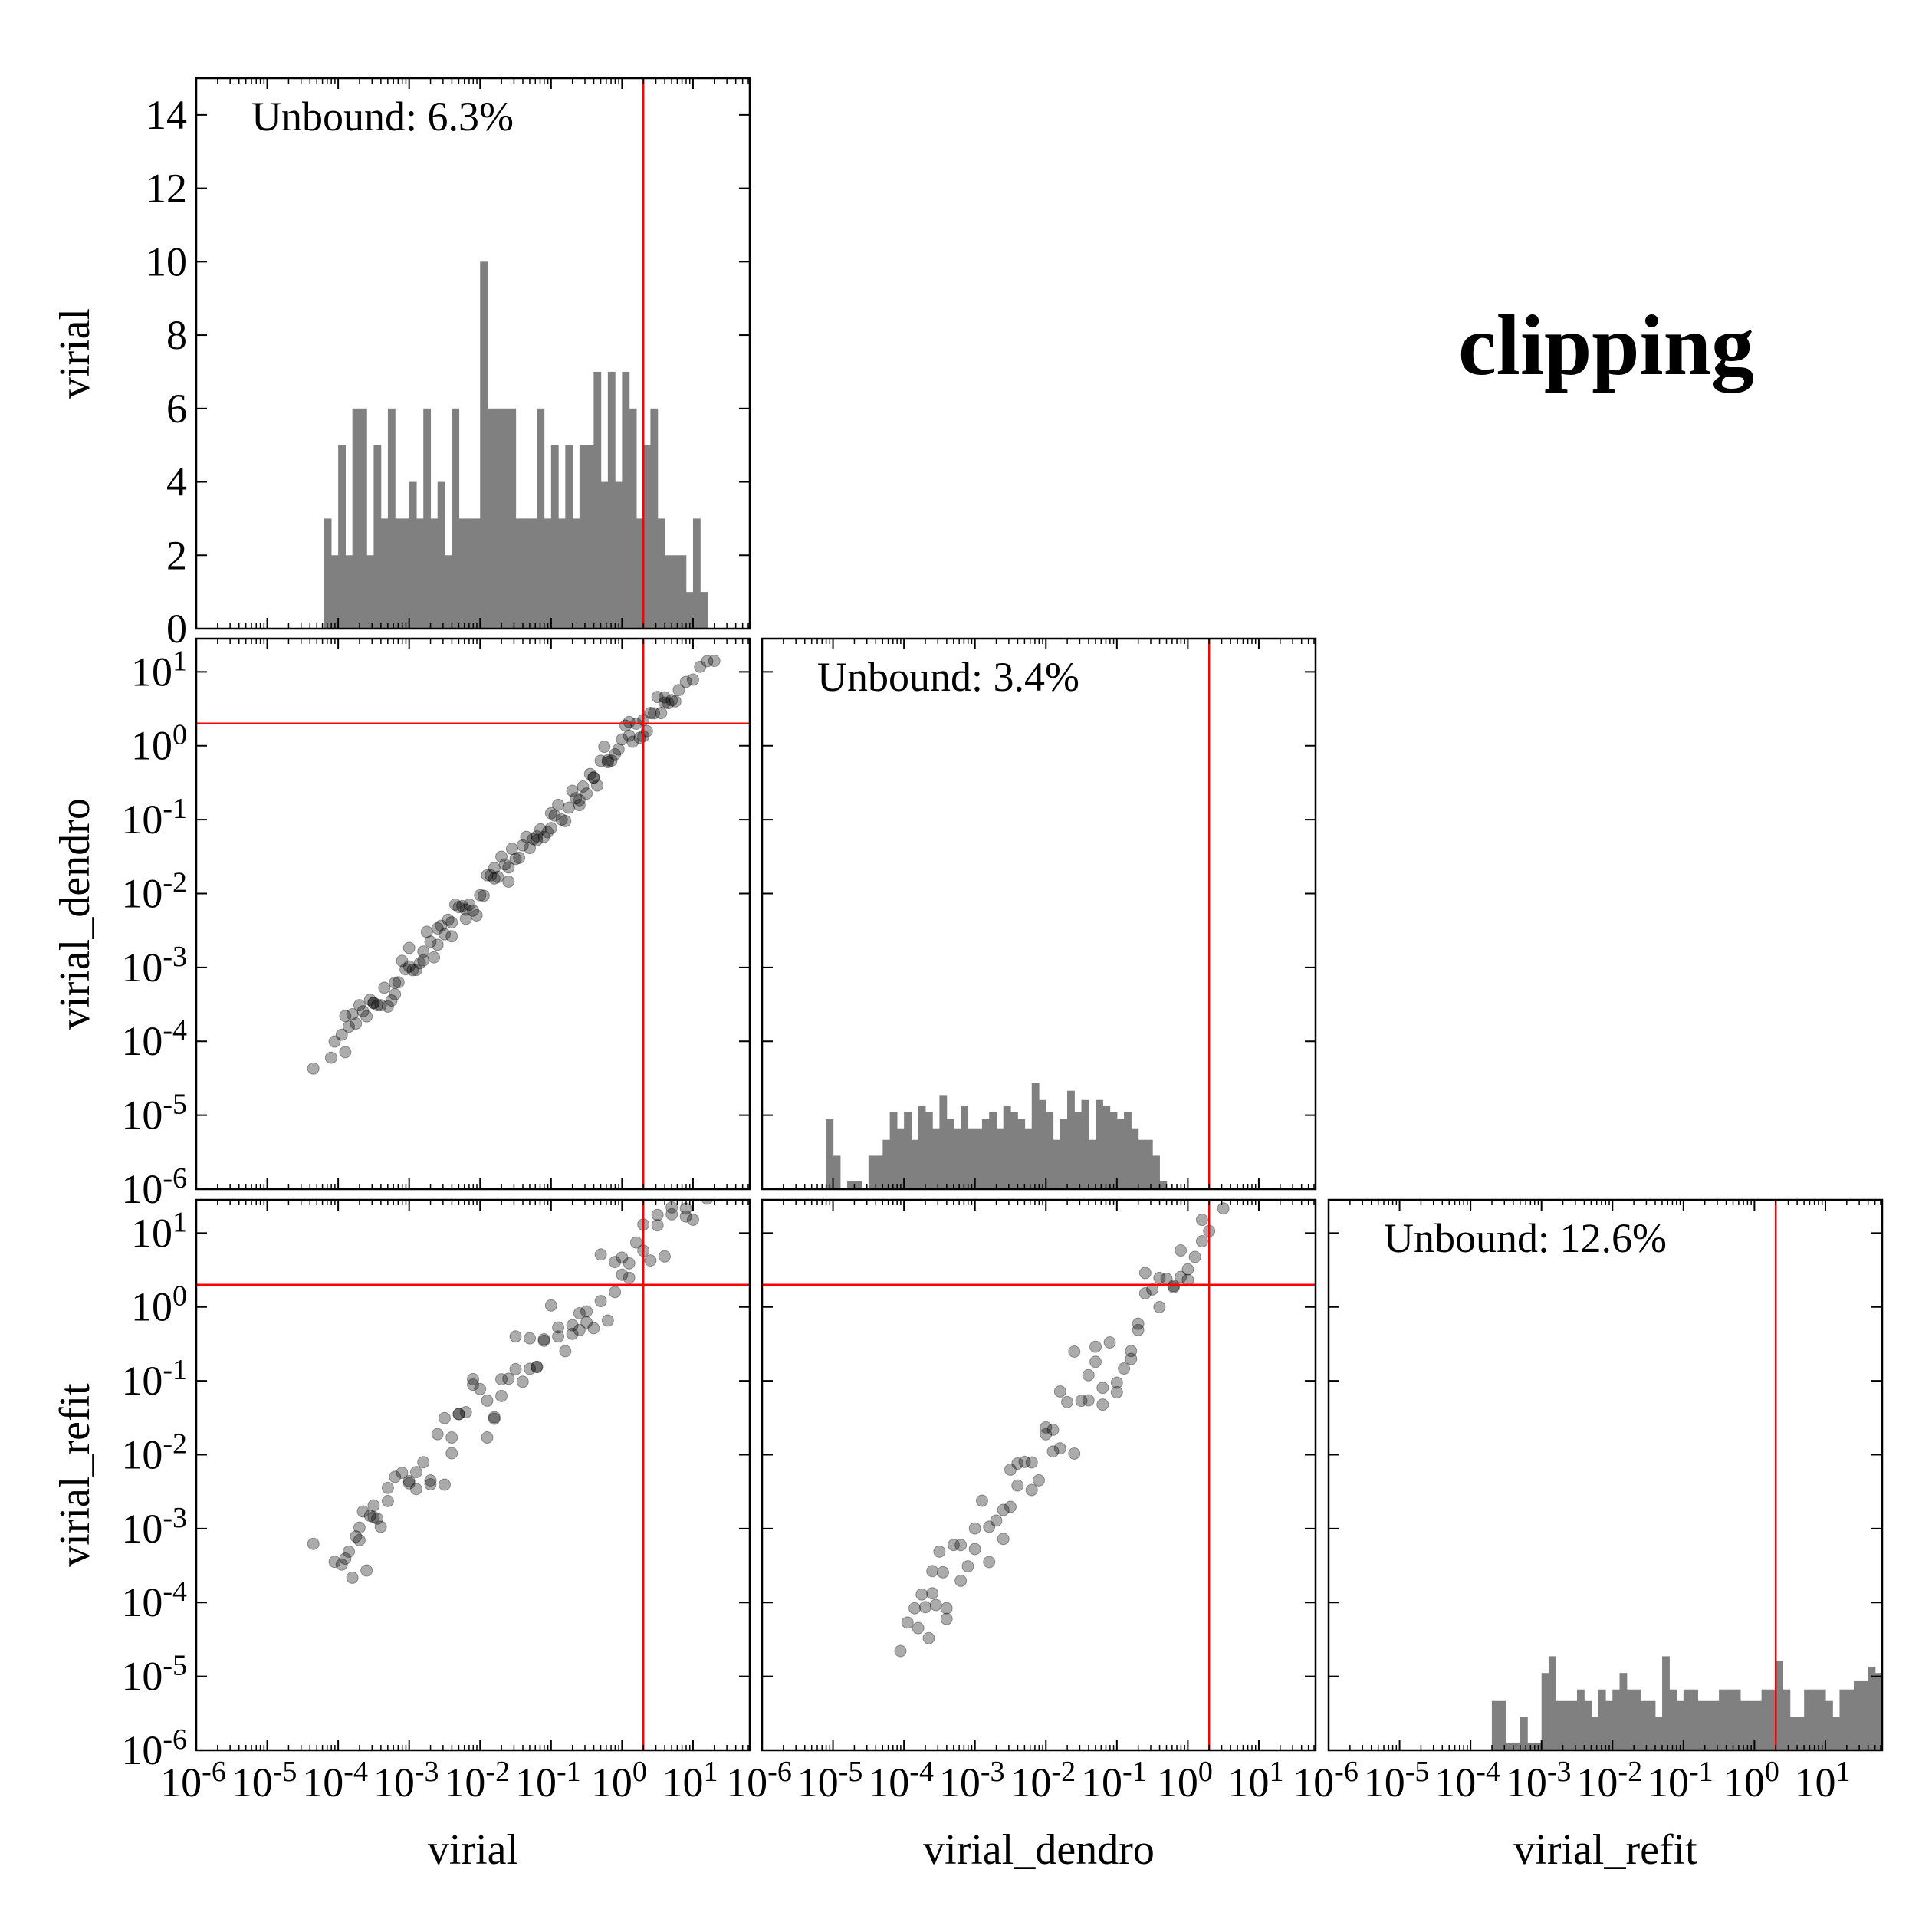  Describe the element at coordinates (154, 818) in the screenshot. I see `y-tick-label: 10⁻¹` at that location.